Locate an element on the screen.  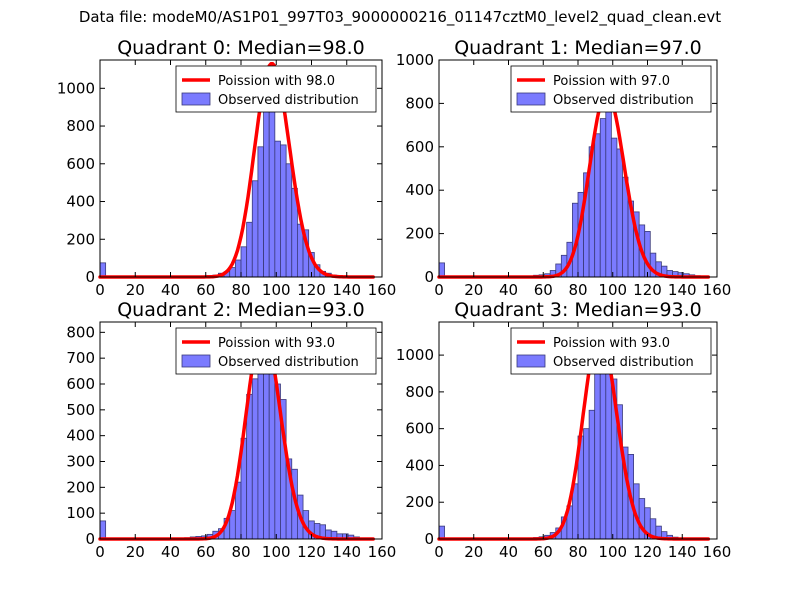
legend: Poission with 97.0 Observed distribution is located at coordinates (611, 89).